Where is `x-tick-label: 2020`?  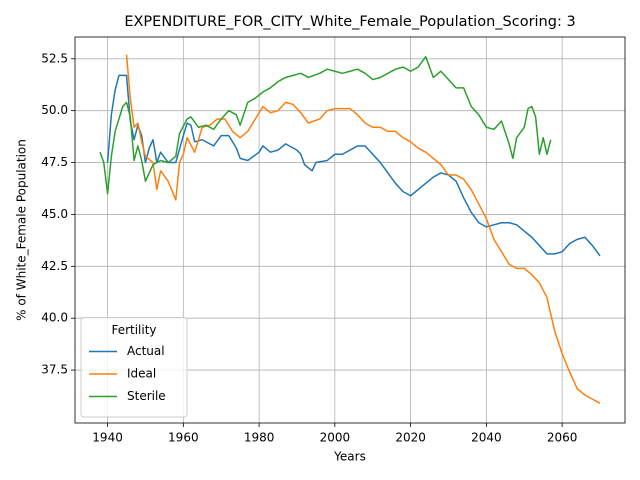
x-tick-label: 2020 is located at coordinates (410, 438).